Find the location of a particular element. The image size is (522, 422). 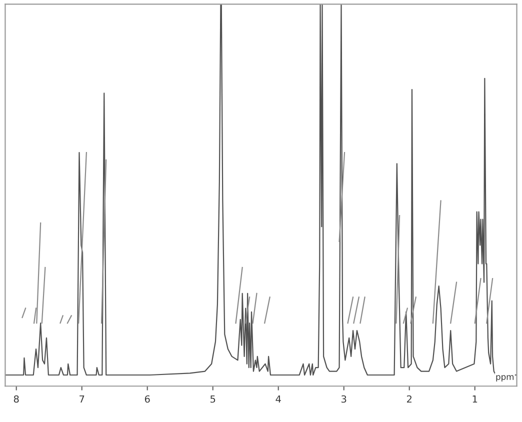

x-tick-label: 4 is located at coordinates (278, 399).